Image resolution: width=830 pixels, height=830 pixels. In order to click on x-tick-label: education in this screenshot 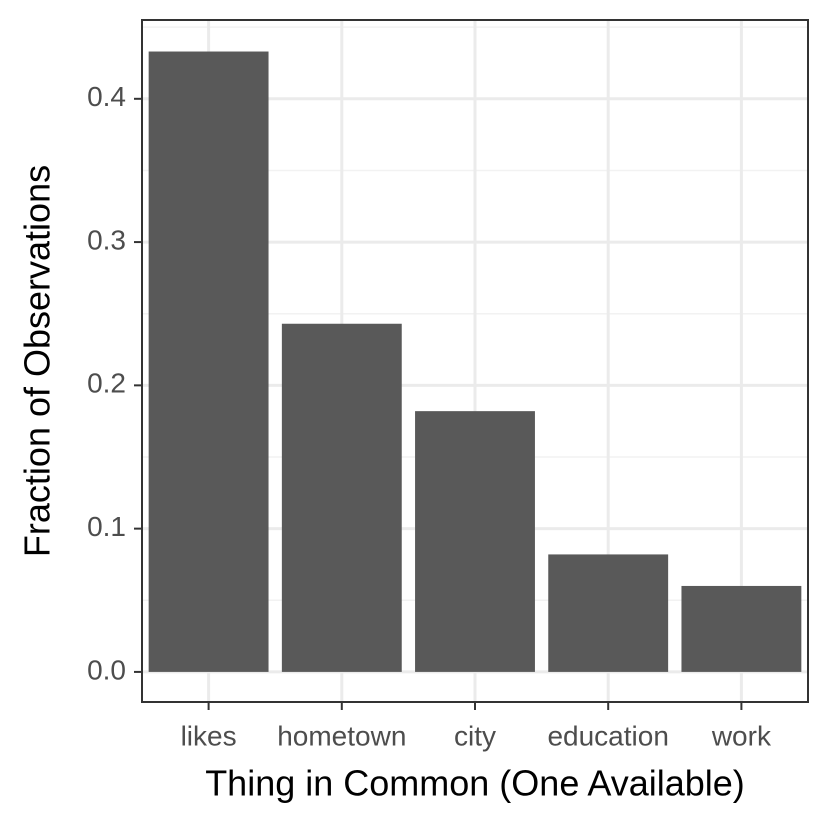, I will do `click(607, 735)`.